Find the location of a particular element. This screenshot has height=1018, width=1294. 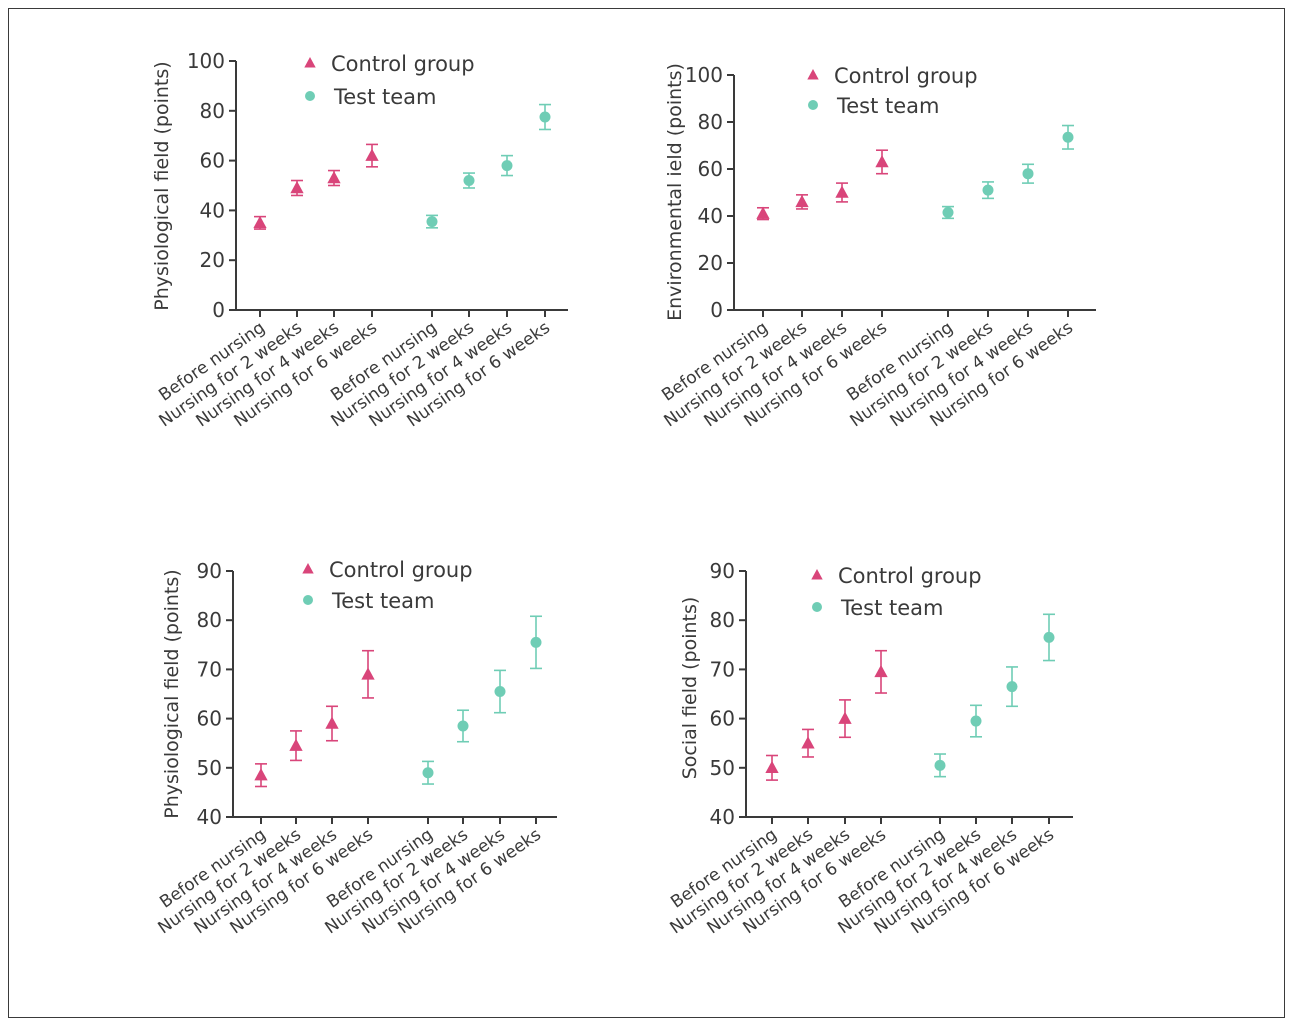

y-axis-label: Environmental ield (points) is located at coordinates (675, 192).